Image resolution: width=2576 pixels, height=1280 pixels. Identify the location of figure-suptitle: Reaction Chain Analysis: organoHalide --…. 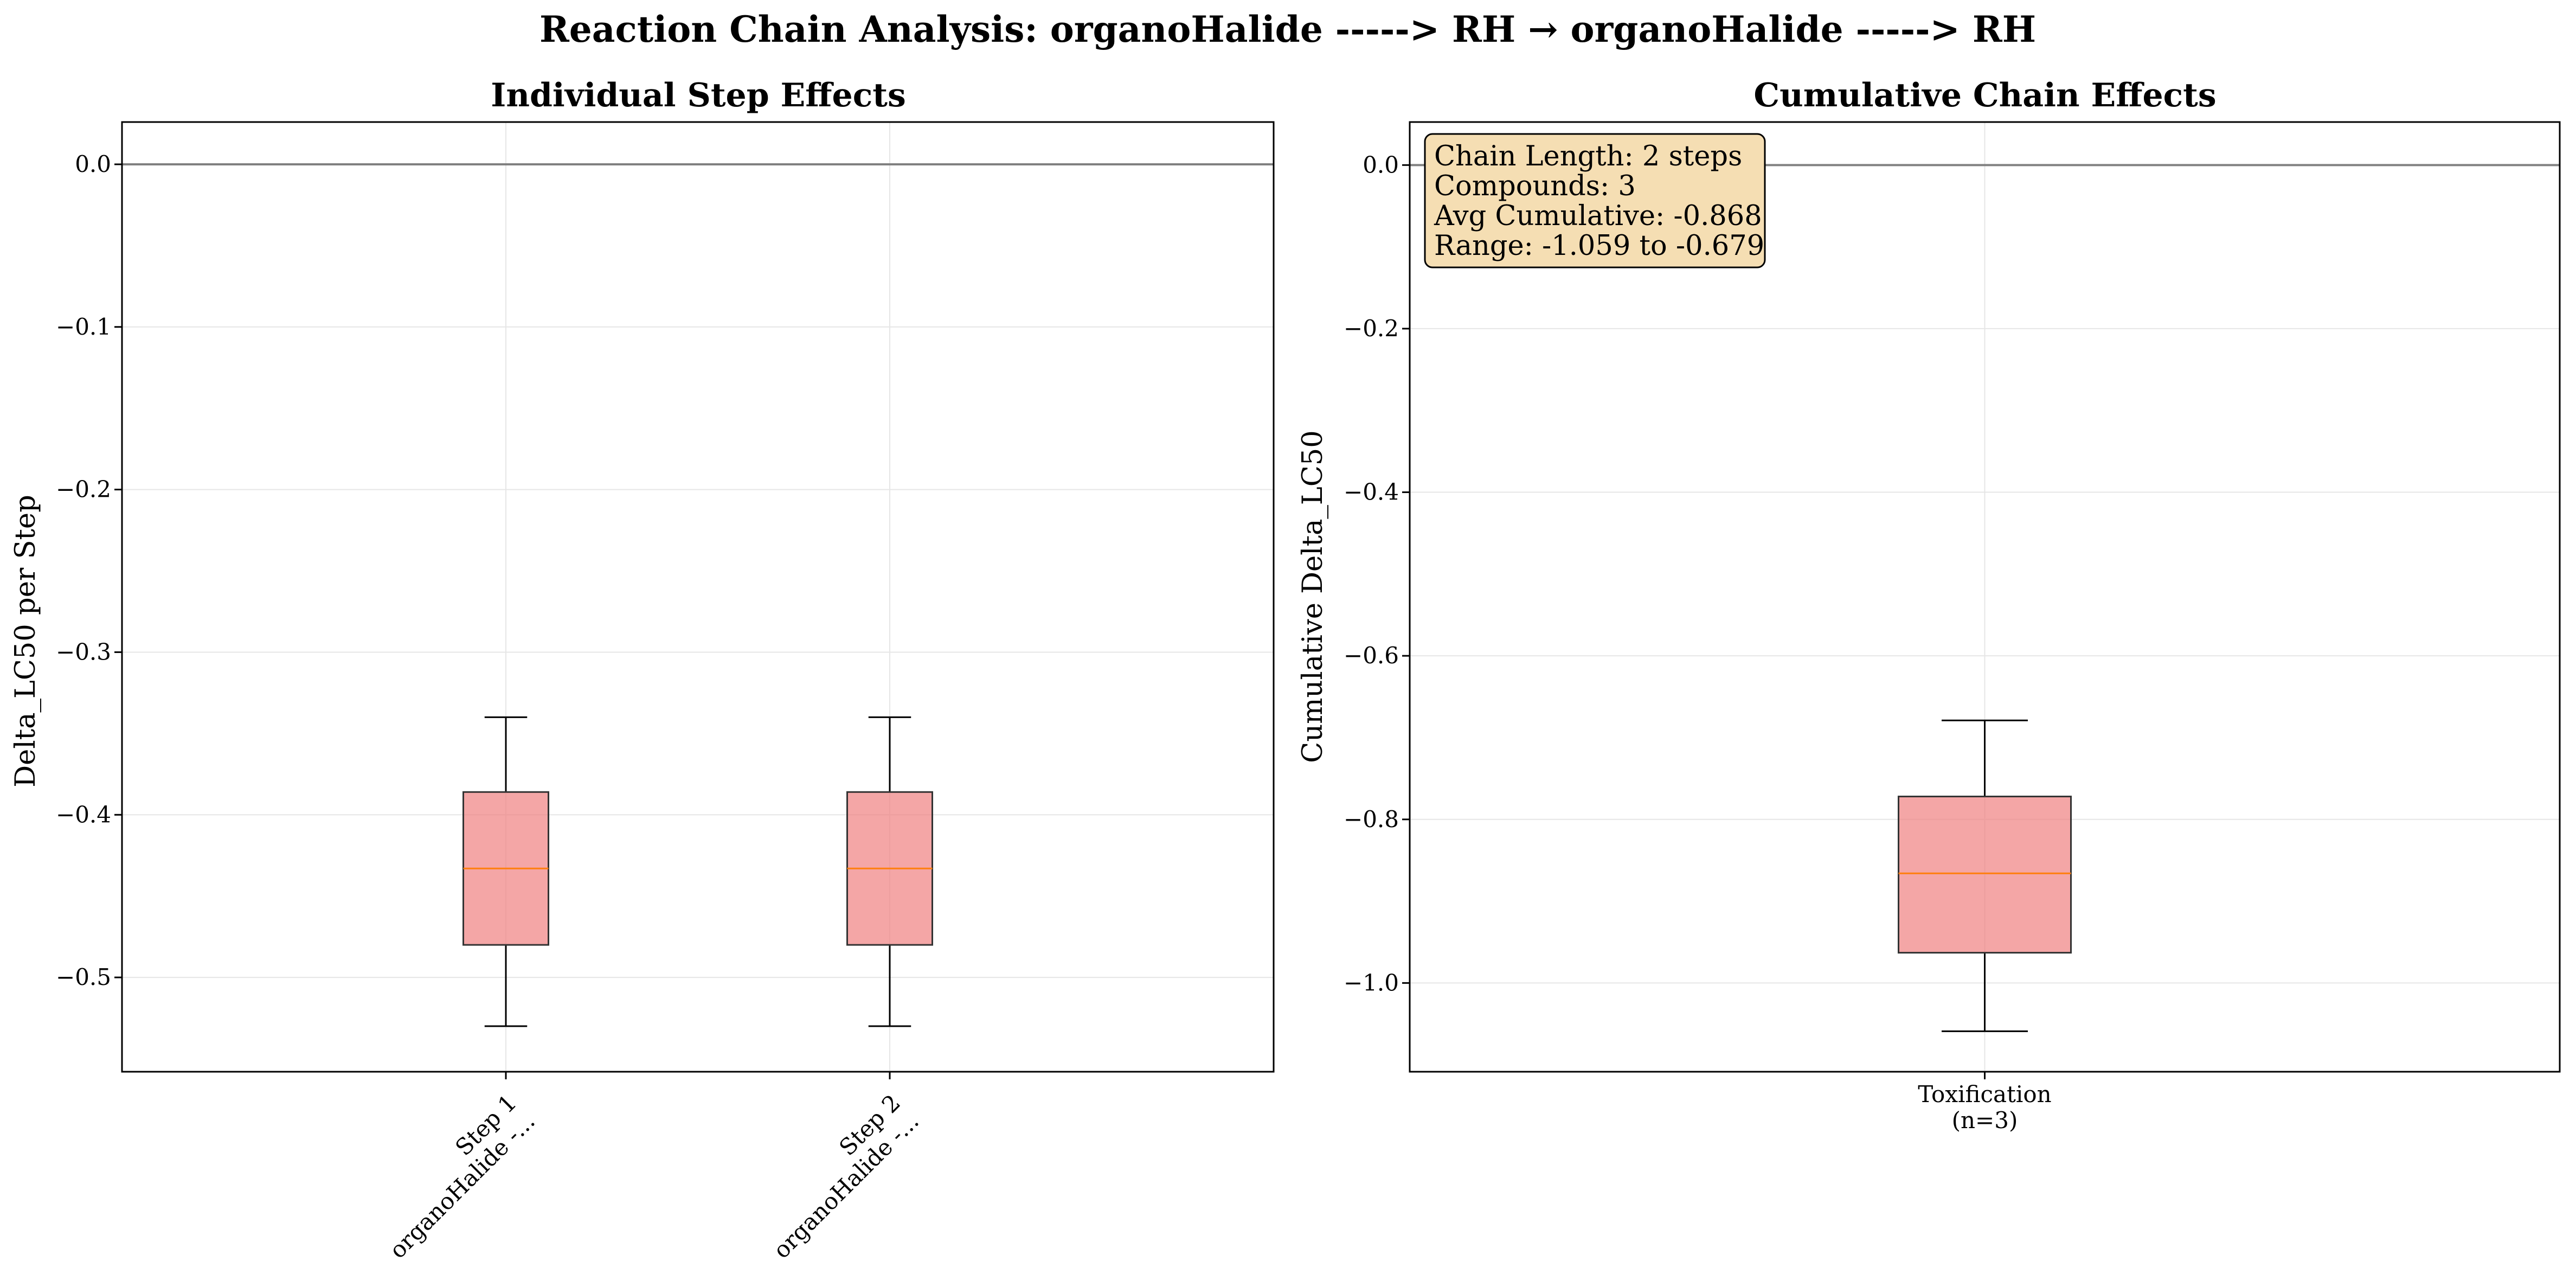
(1288, 29).